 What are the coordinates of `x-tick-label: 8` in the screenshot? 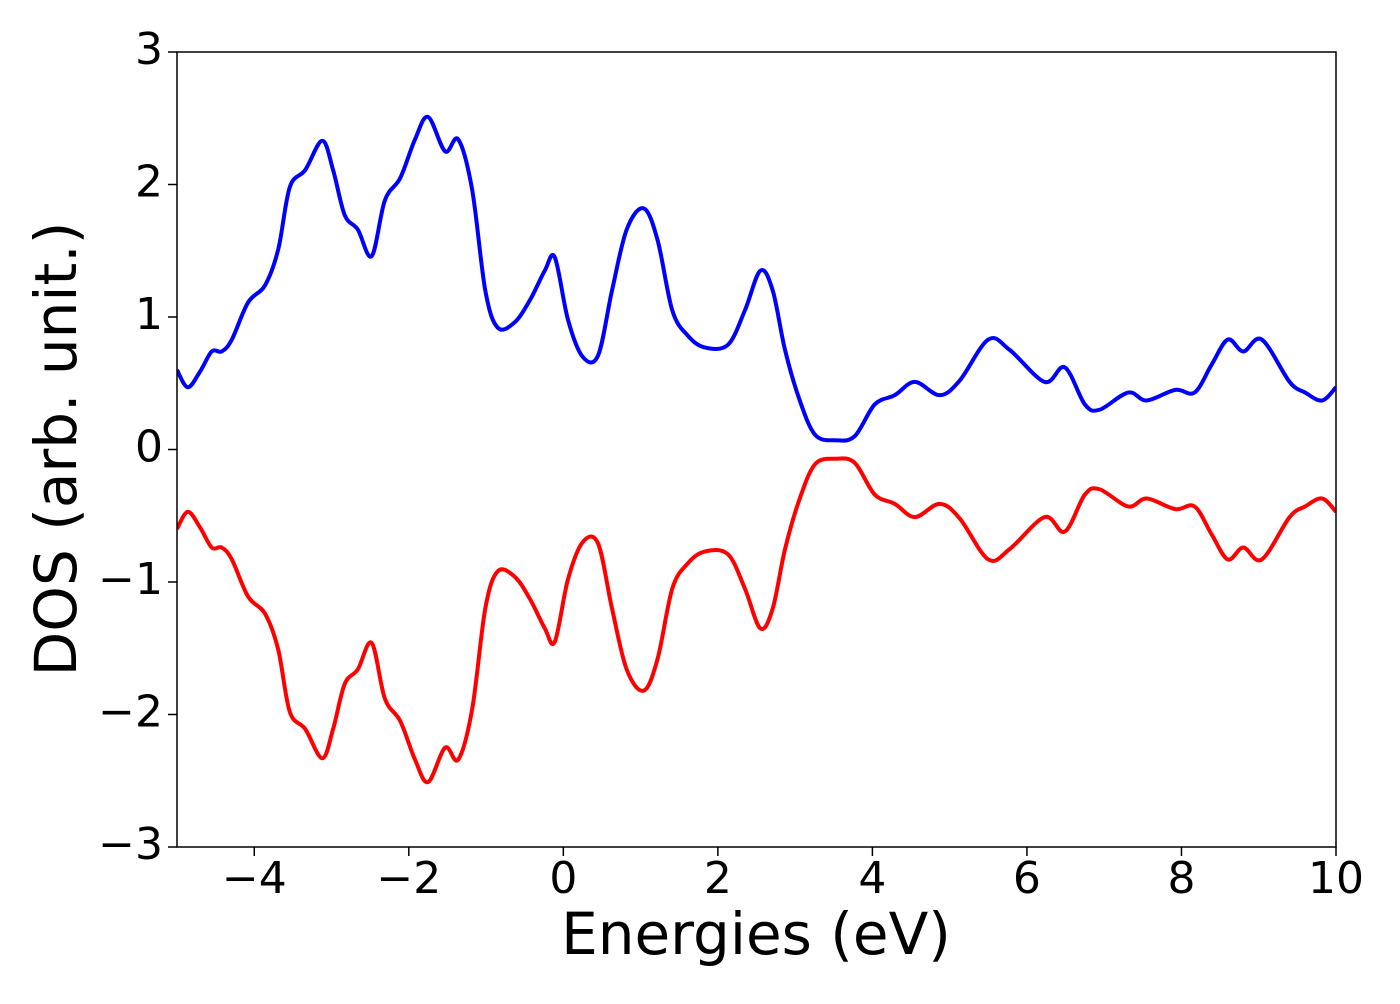 It's located at (1181, 878).